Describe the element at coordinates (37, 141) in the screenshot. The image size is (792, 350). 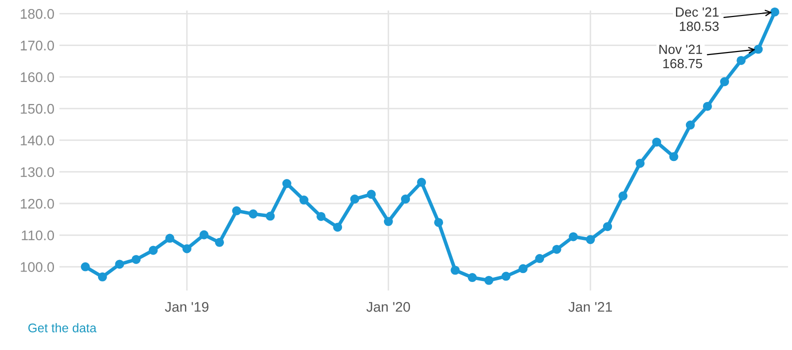
I see `y-tick-label: 140.0` at that location.